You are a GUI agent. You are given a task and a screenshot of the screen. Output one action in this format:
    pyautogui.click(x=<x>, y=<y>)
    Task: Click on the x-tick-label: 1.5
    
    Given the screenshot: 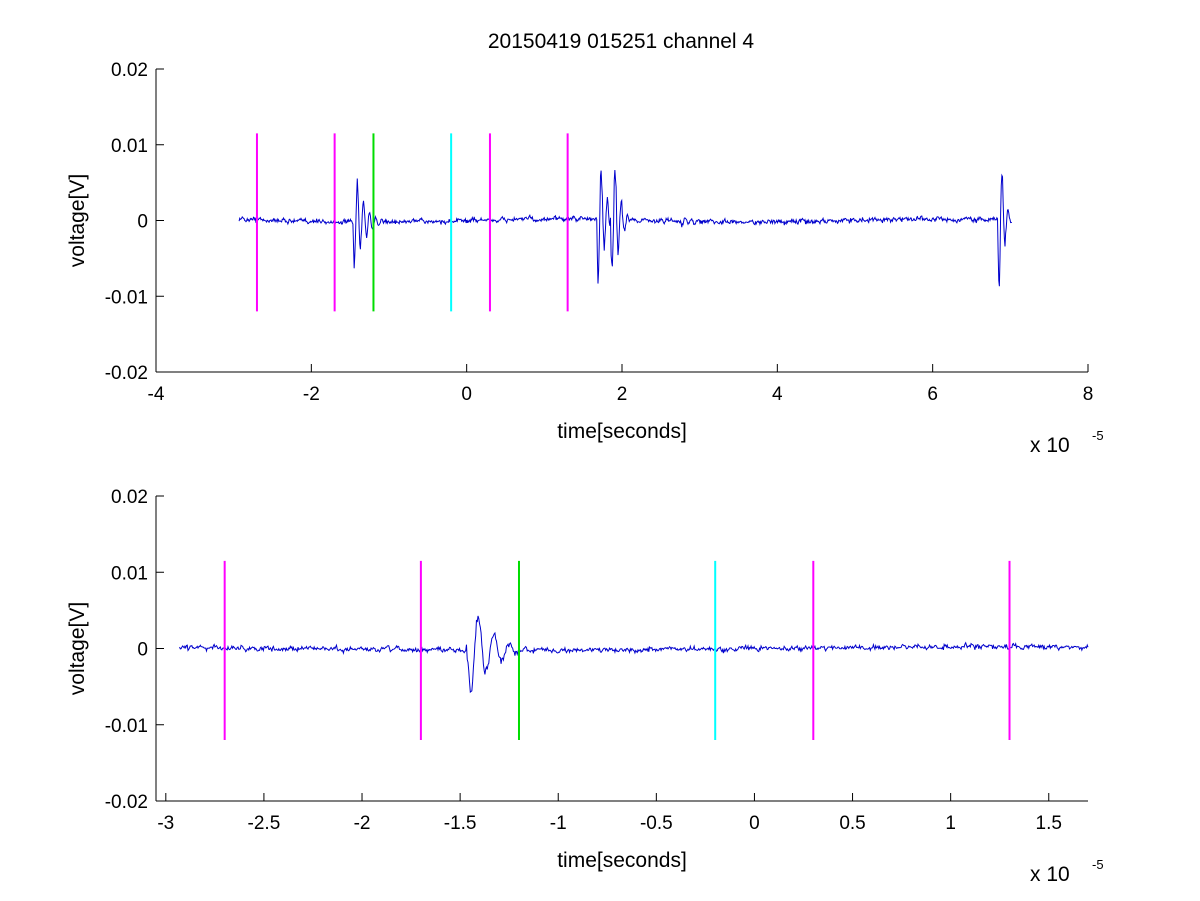 What is the action you would take?
    pyautogui.click(x=1049, y=823)
    